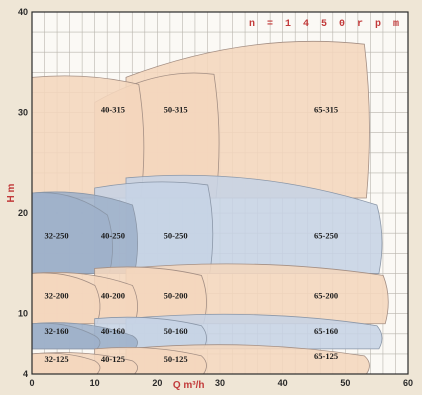 The image size is (422, 395). What do you see at coordinates (325, 24) in the screenshot?
I see `speed-label: n = 1 4 5 0 r p m` at bounding box center [325, 24].